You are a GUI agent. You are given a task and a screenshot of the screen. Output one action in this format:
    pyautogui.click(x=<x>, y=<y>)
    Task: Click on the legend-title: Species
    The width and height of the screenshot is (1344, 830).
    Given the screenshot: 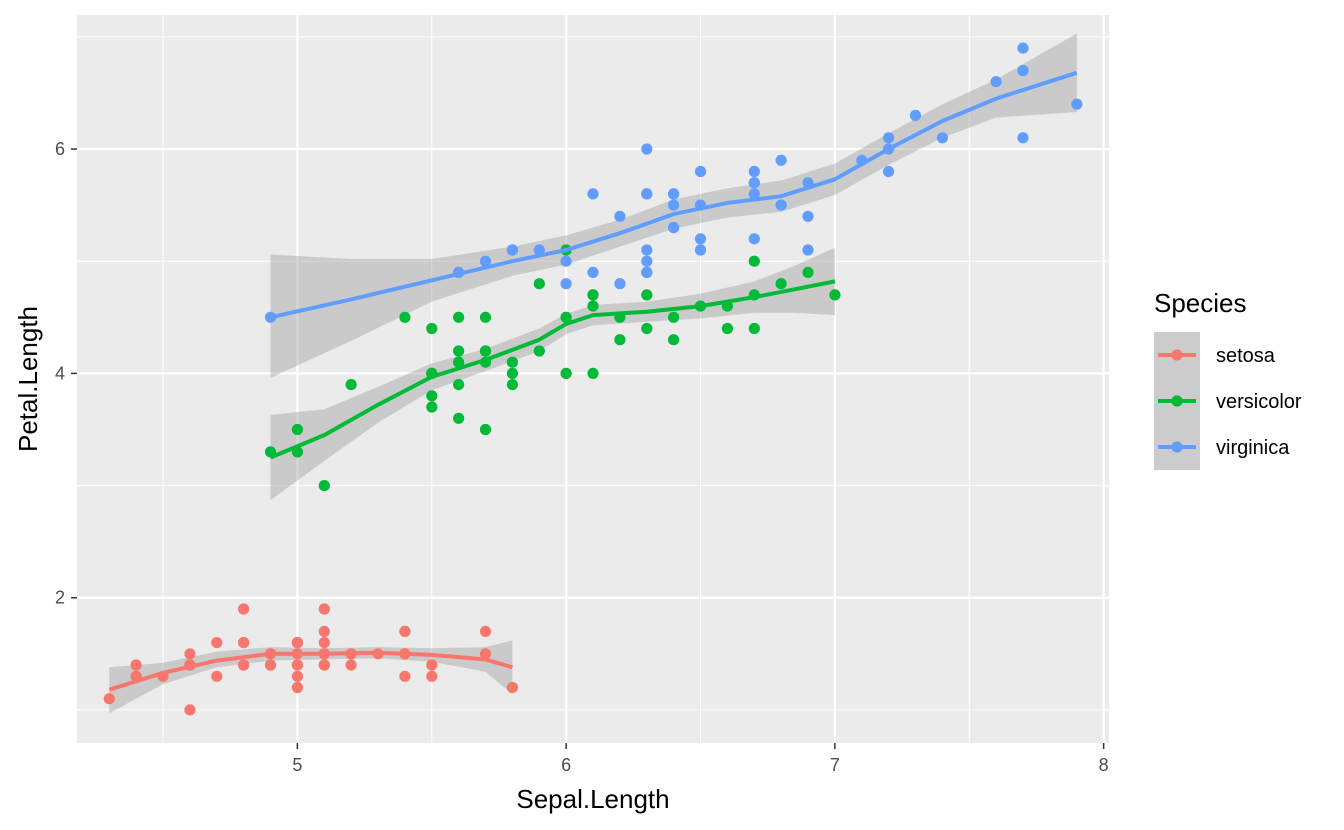 What is the action you would take?
    pyautogui.click(x=1200, y=303)
    